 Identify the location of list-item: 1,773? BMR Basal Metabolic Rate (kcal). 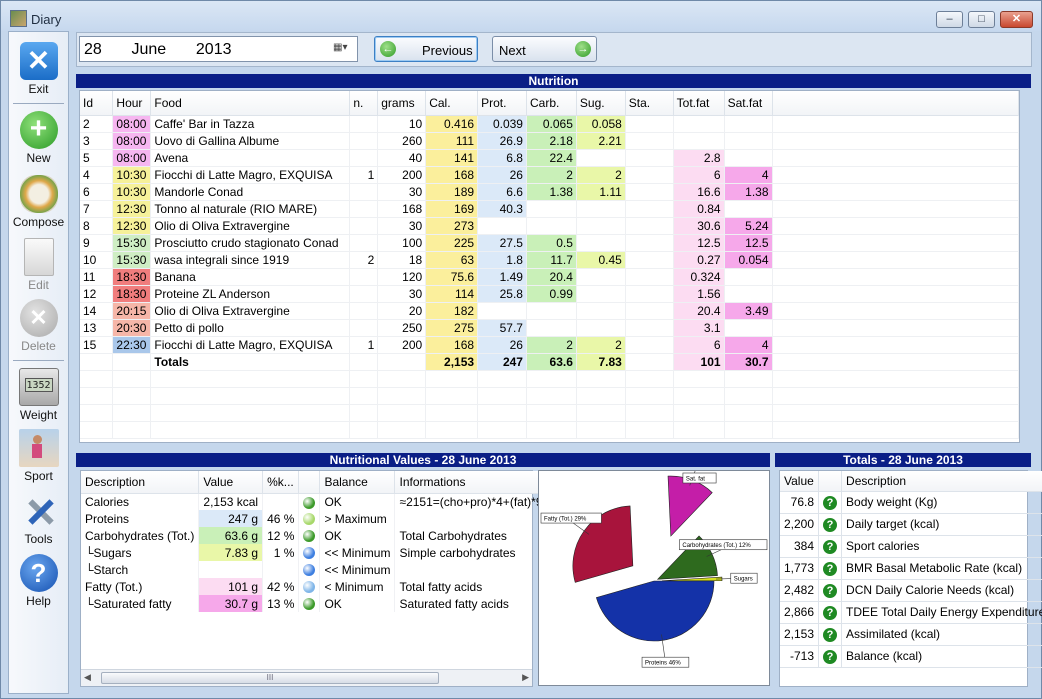
(911, 568).